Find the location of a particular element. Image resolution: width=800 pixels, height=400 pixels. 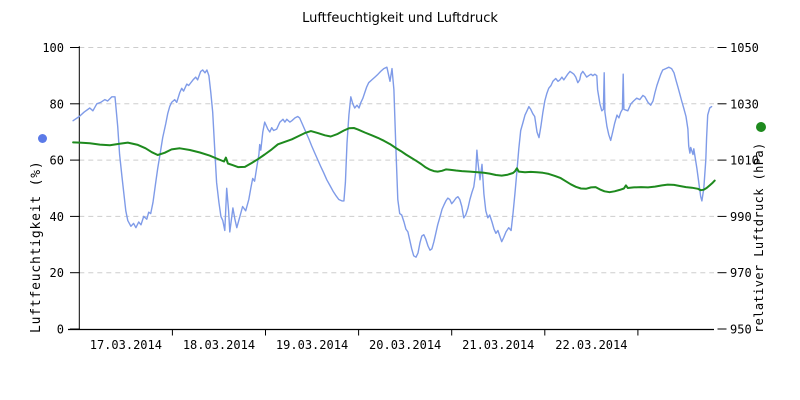

left-tick-label: 40 is located at coordinates (57, 217).